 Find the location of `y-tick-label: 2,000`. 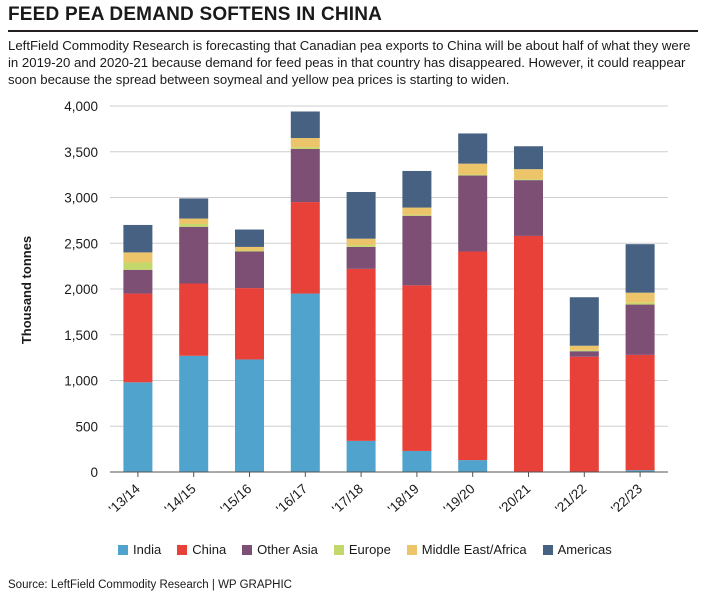

y-tick-label: 2,000 is located at coordinates (81, 289).